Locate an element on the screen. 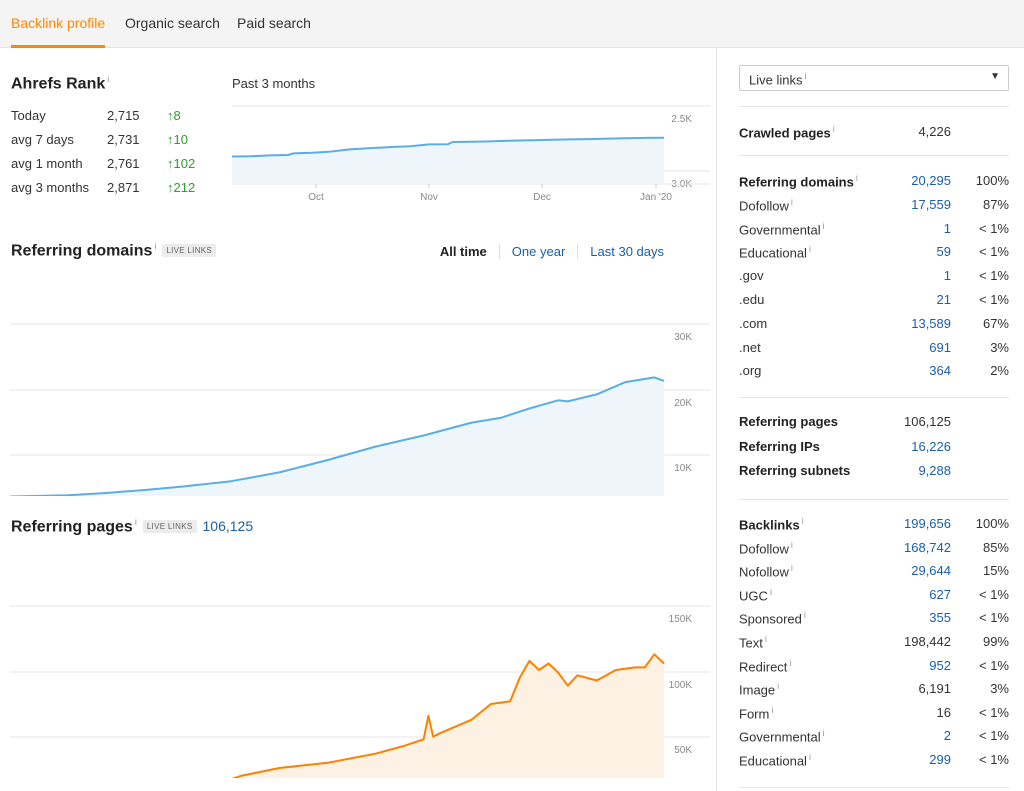 The width and height of the screenshot is (1024, 791). y-tick-label: 2.5K is located at coordinates (681, 119).